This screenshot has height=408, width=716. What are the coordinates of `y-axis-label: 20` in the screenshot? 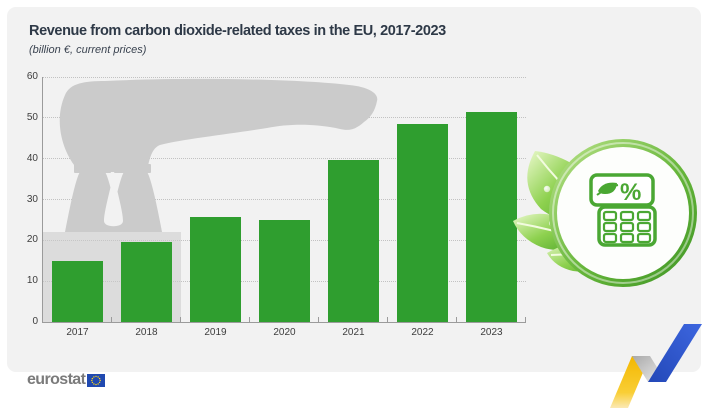 It's located at (32, 240).